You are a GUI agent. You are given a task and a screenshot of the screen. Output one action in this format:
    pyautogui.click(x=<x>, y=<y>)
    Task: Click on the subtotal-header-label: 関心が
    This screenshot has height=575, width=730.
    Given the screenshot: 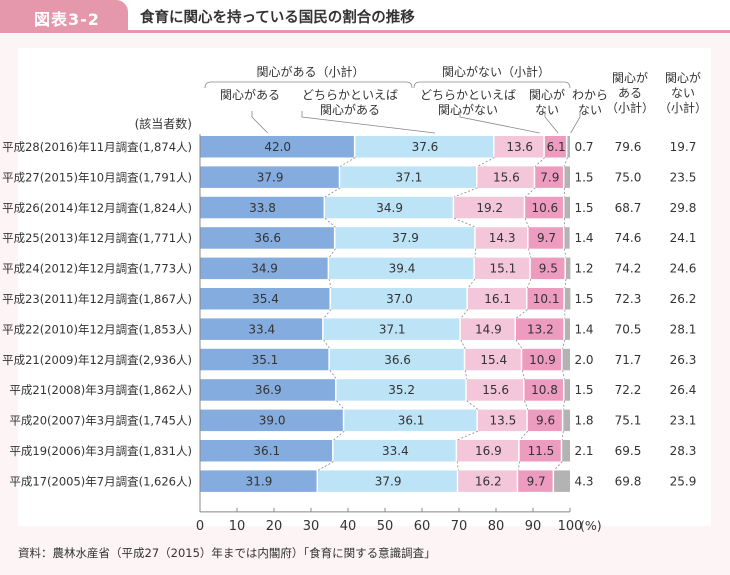 What is the action you would take?
    pyautogui.click(x=683, y=77)
    